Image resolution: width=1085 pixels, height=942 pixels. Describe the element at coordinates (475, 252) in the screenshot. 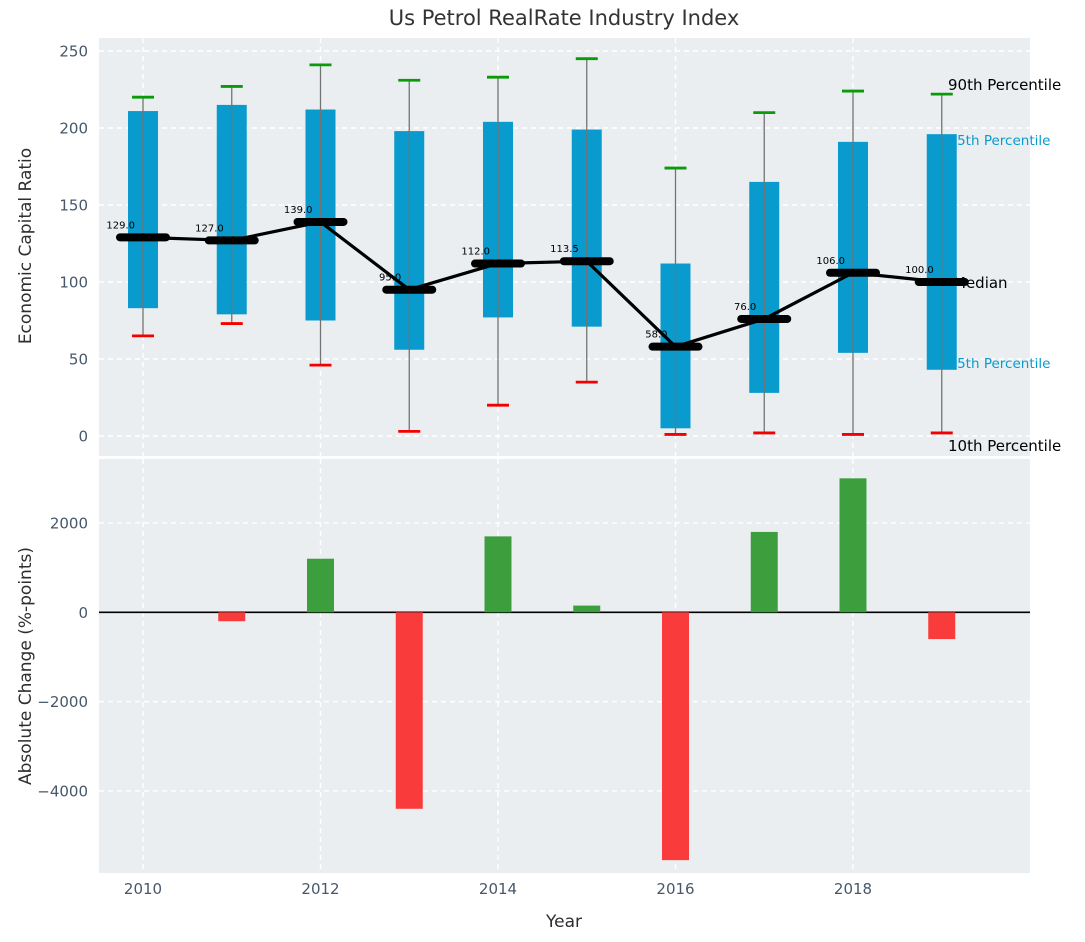

I see `median-value-label-2014: 112.0` at that location.